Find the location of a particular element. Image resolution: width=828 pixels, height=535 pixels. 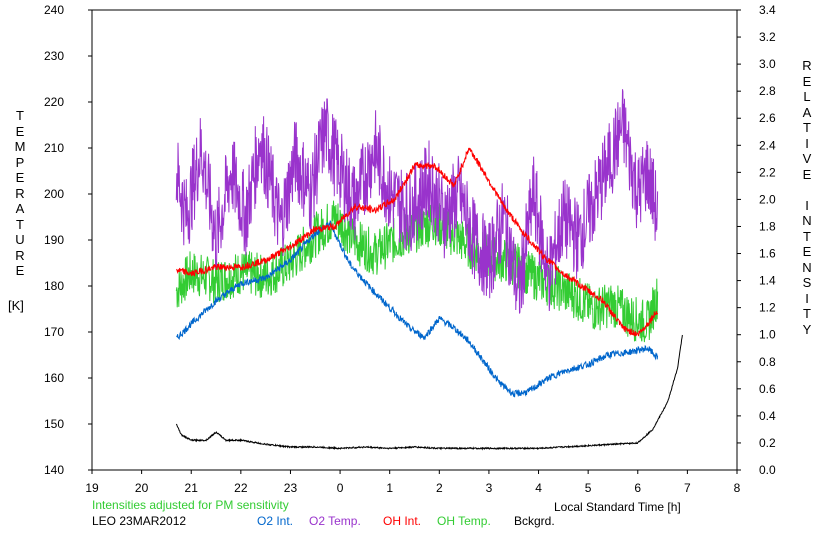

right-tick-label: 3.2 is located at coordinates (767, 37).